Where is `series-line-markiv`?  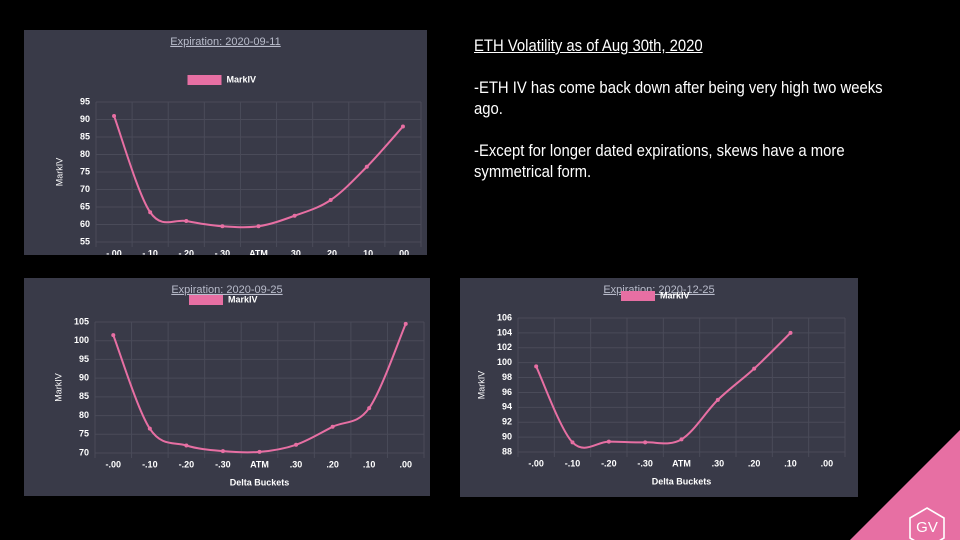 series-line-markiv is located at coordinates (259, 388).